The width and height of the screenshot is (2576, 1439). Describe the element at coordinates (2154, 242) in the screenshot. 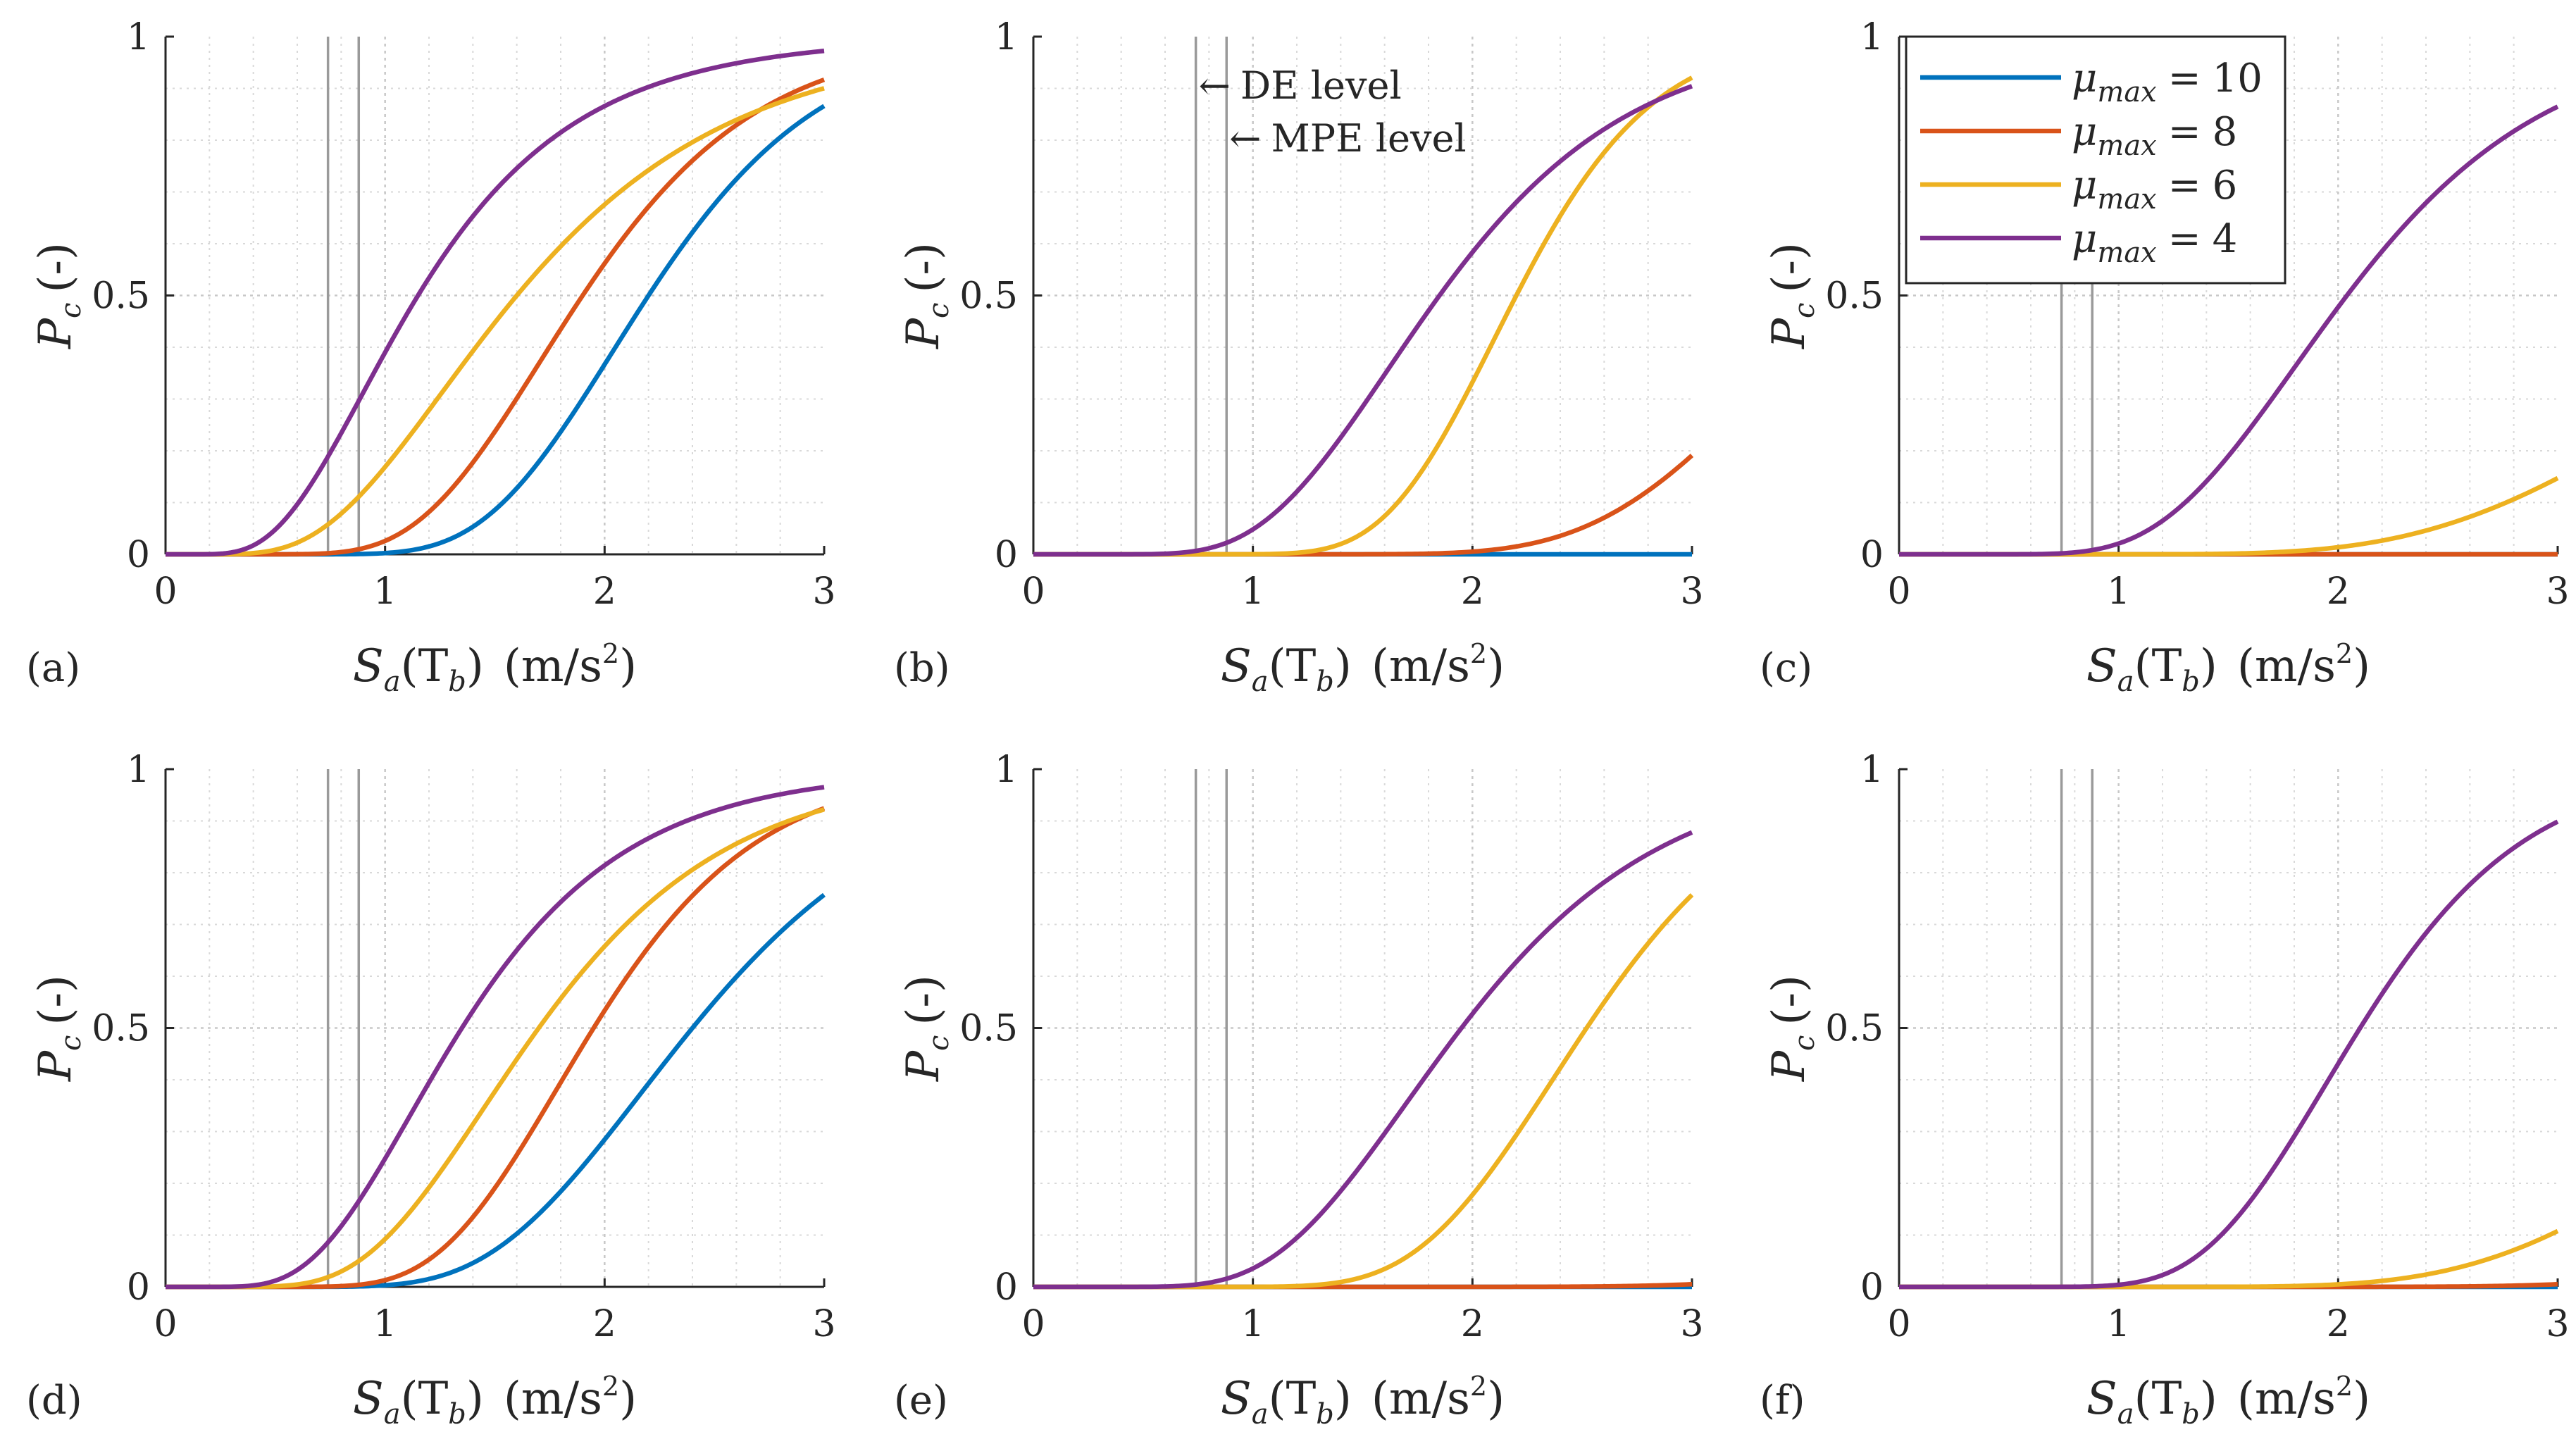

I see `legend-entry-label: μmax = 4` at that location.